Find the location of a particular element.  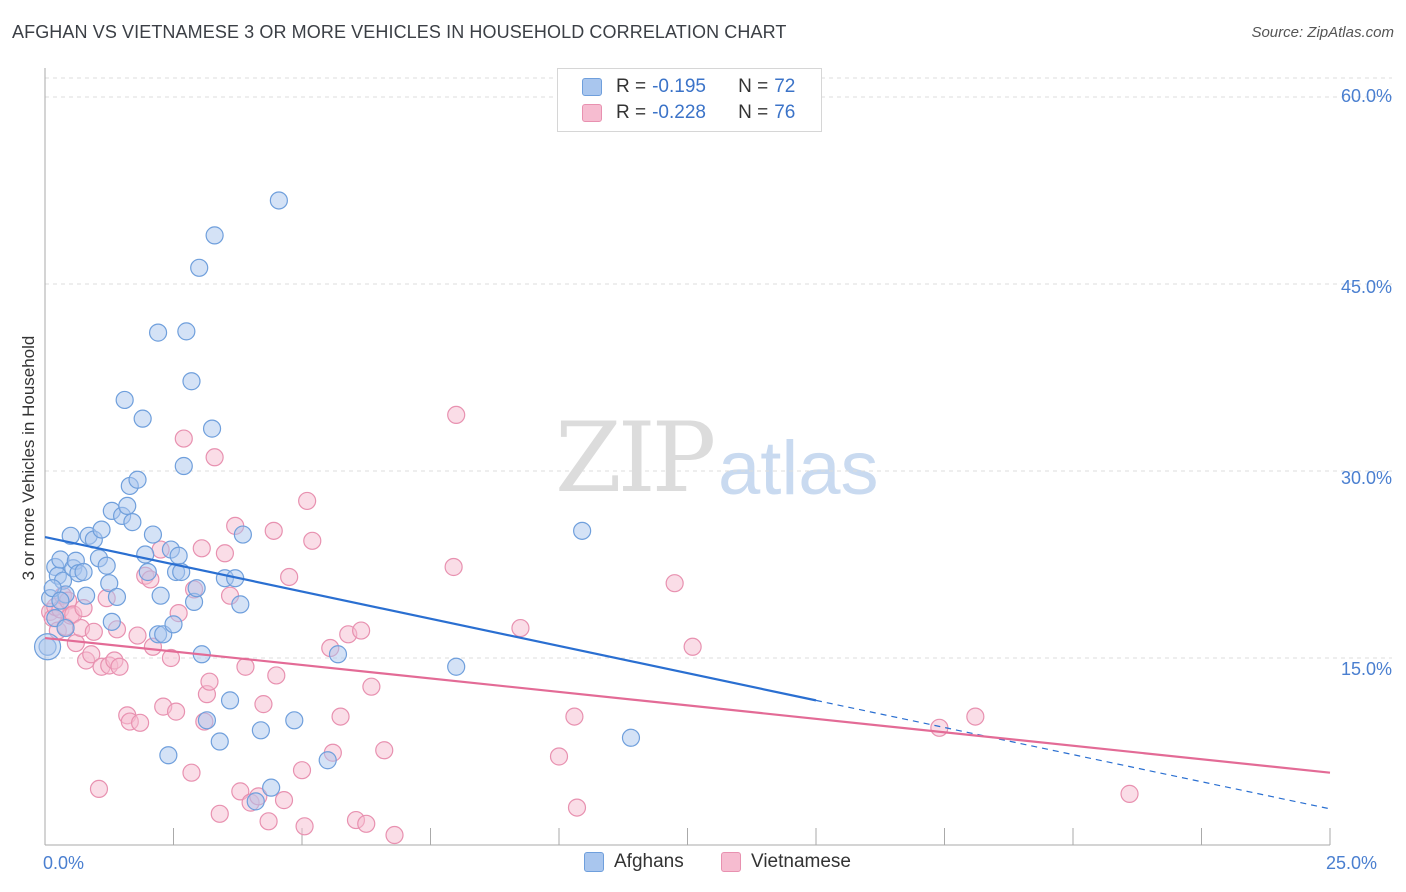

legend-n-value: 76 is located at coordinates (785, 112).